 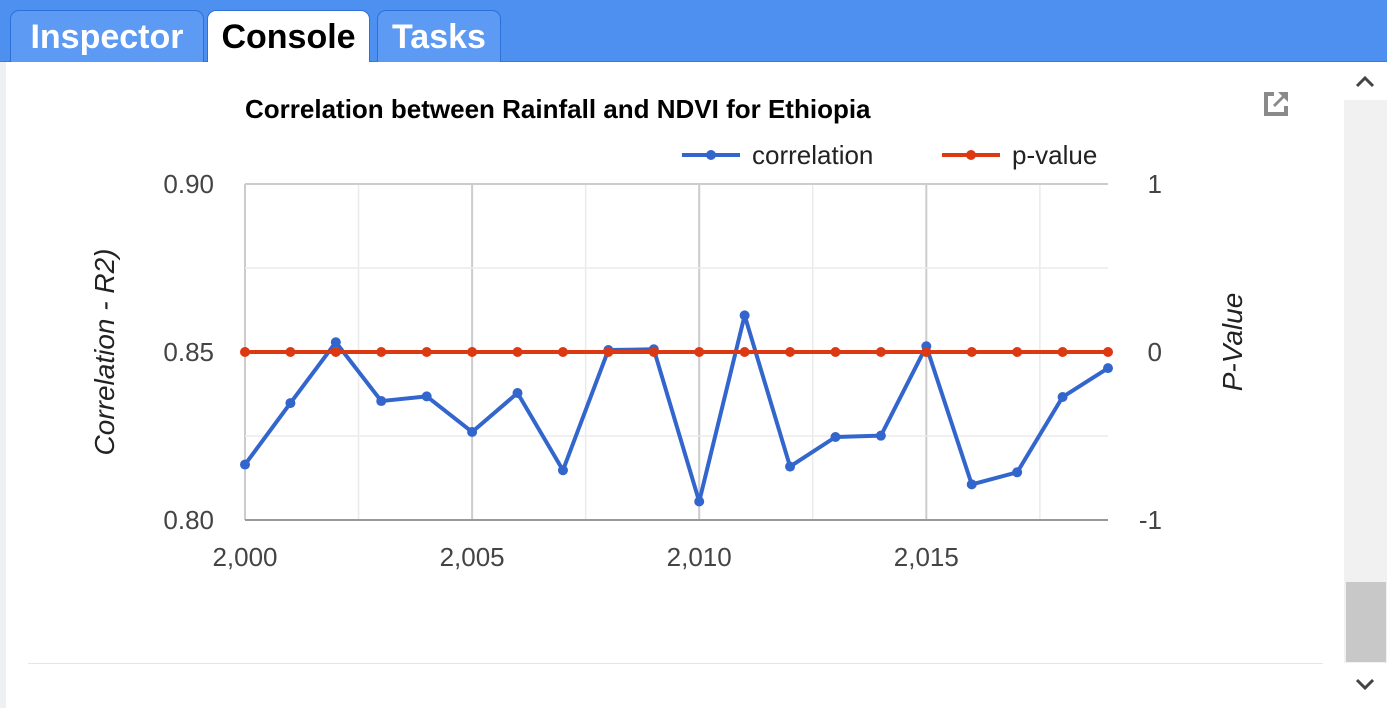 What do you see at coordinates (1276, 104) in the screenshot?
I see `open-in-new-icon` at bounding box center [1276, 104].